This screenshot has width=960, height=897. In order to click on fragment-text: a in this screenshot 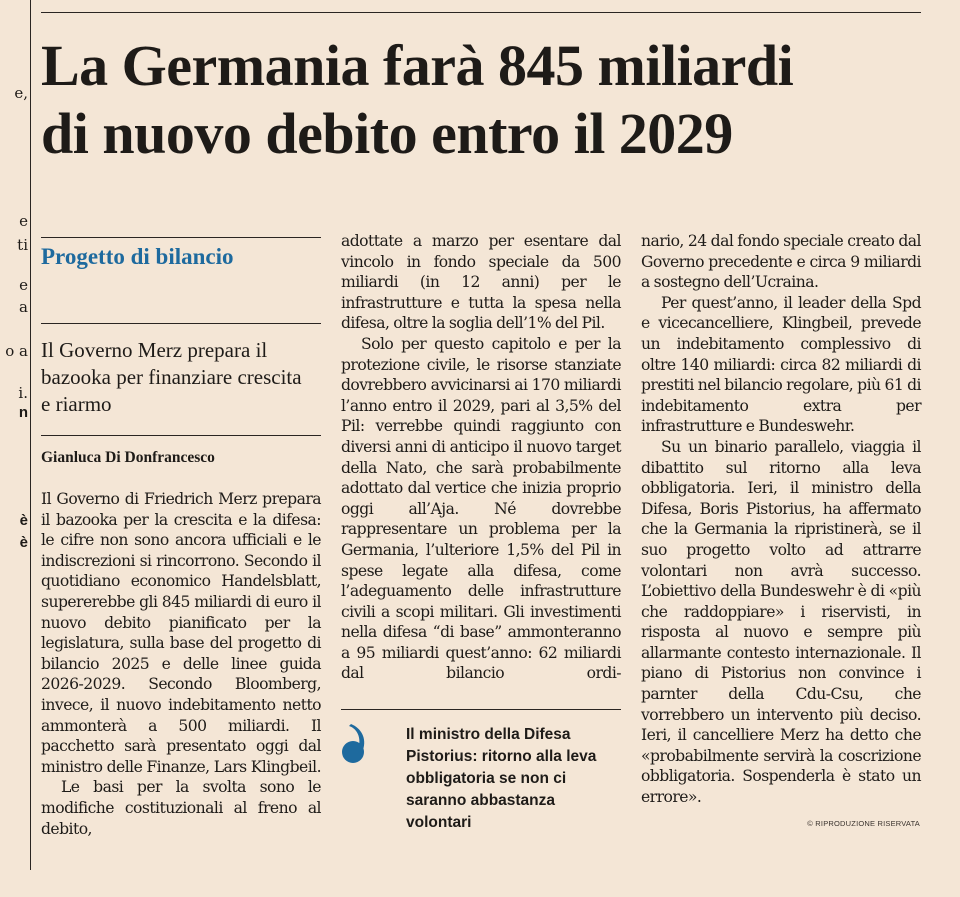, I will do `click(23, 307)`.